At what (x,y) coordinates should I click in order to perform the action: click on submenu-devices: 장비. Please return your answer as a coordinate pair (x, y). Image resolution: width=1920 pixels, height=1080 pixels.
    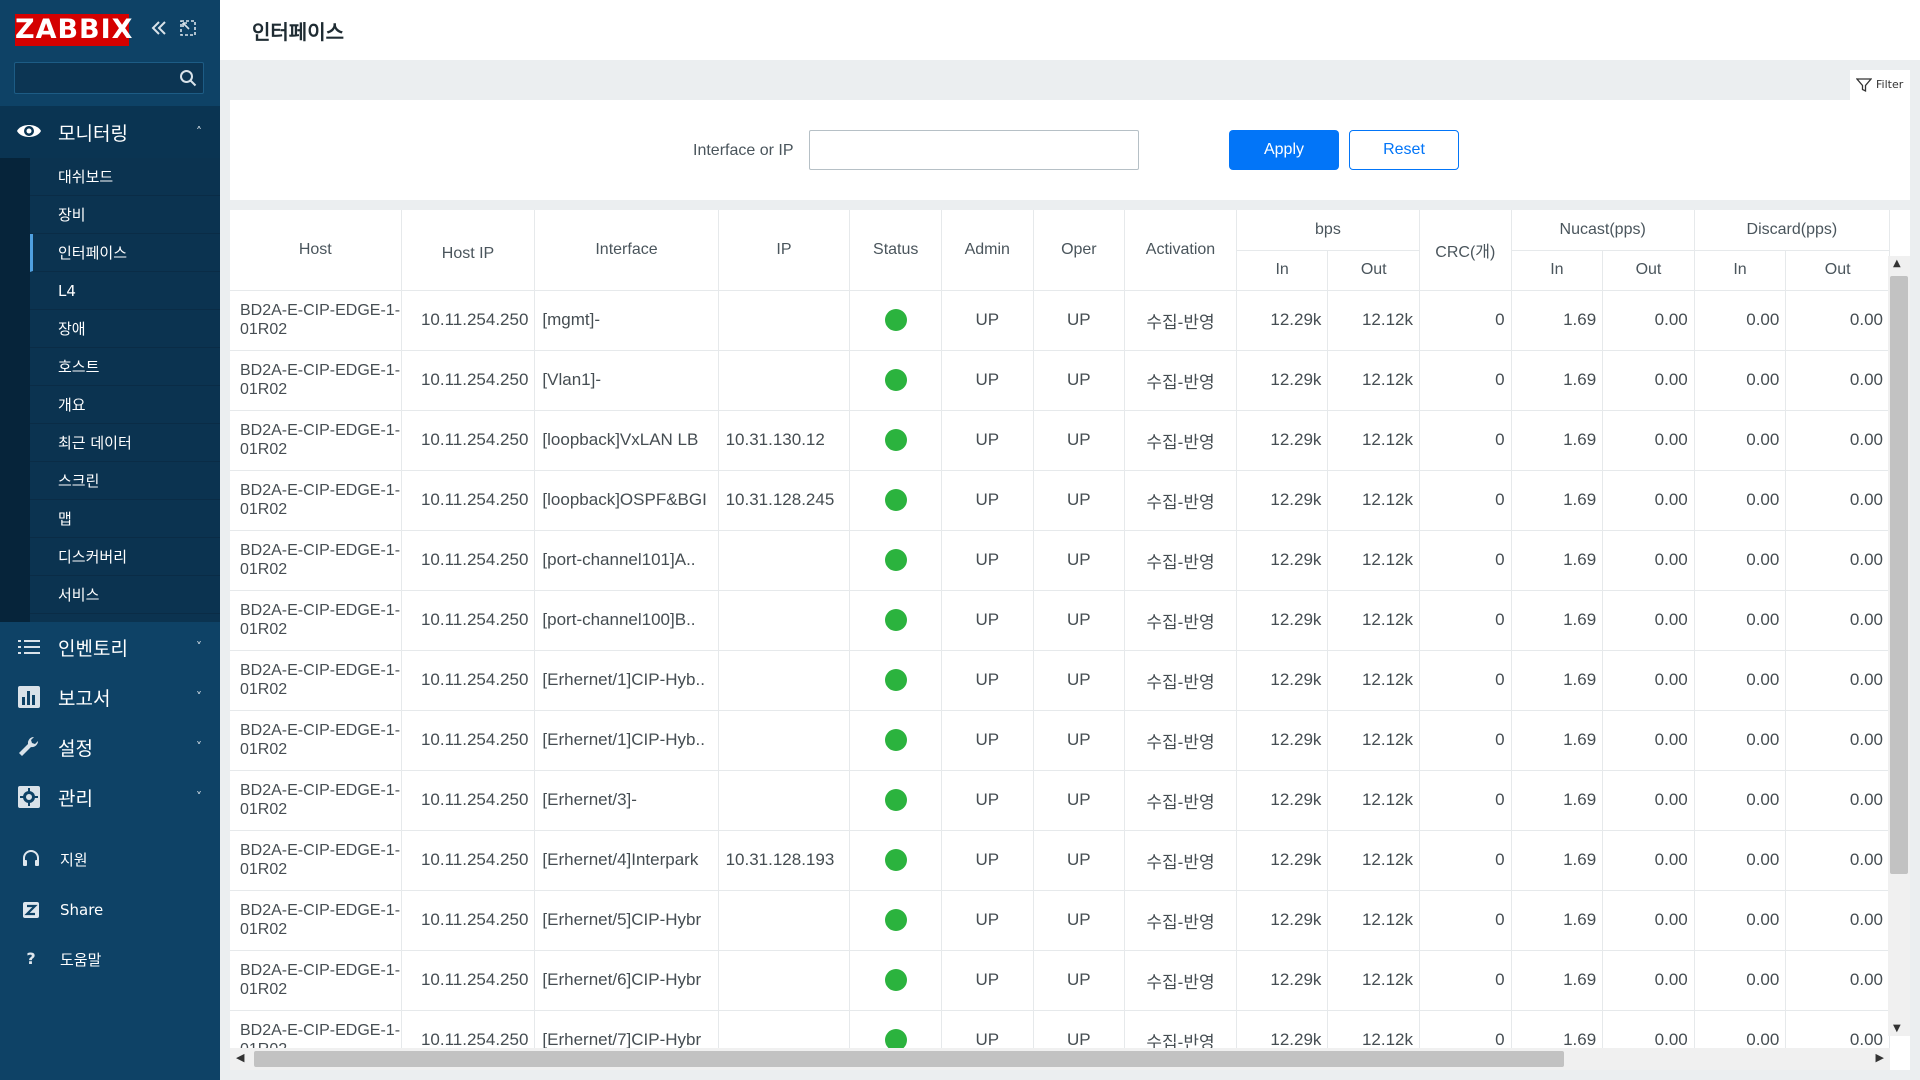
    Looking at the image, I should click on (125, 215).